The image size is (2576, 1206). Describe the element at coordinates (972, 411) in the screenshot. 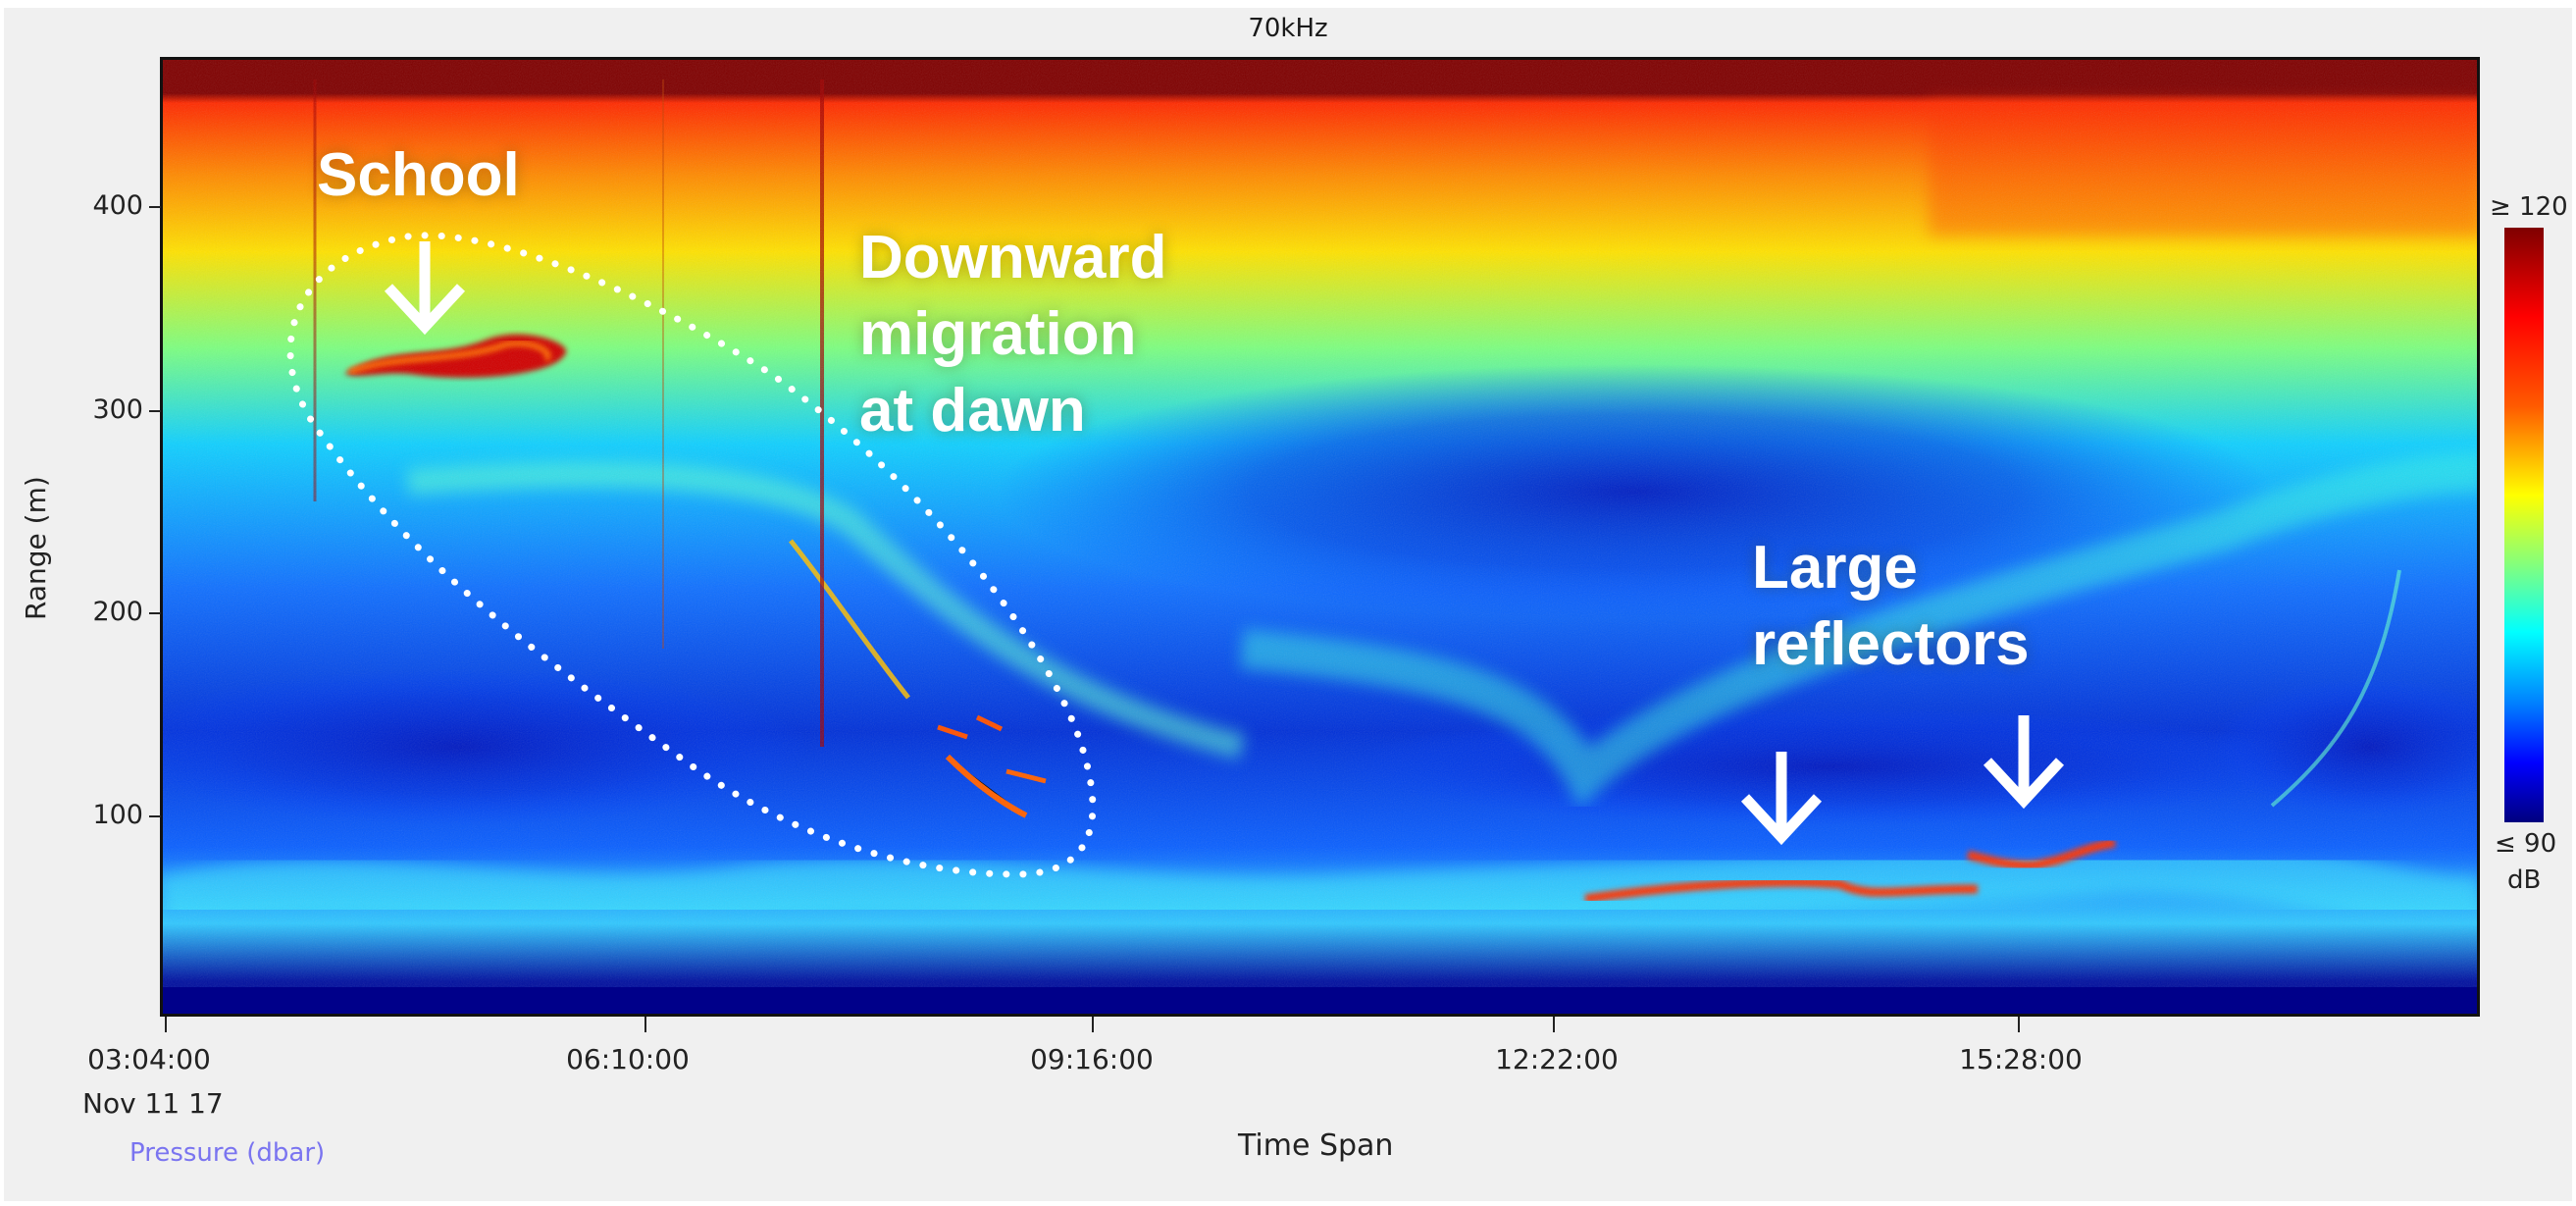

I see `annotation-downward-line3: at dawn` at that location.